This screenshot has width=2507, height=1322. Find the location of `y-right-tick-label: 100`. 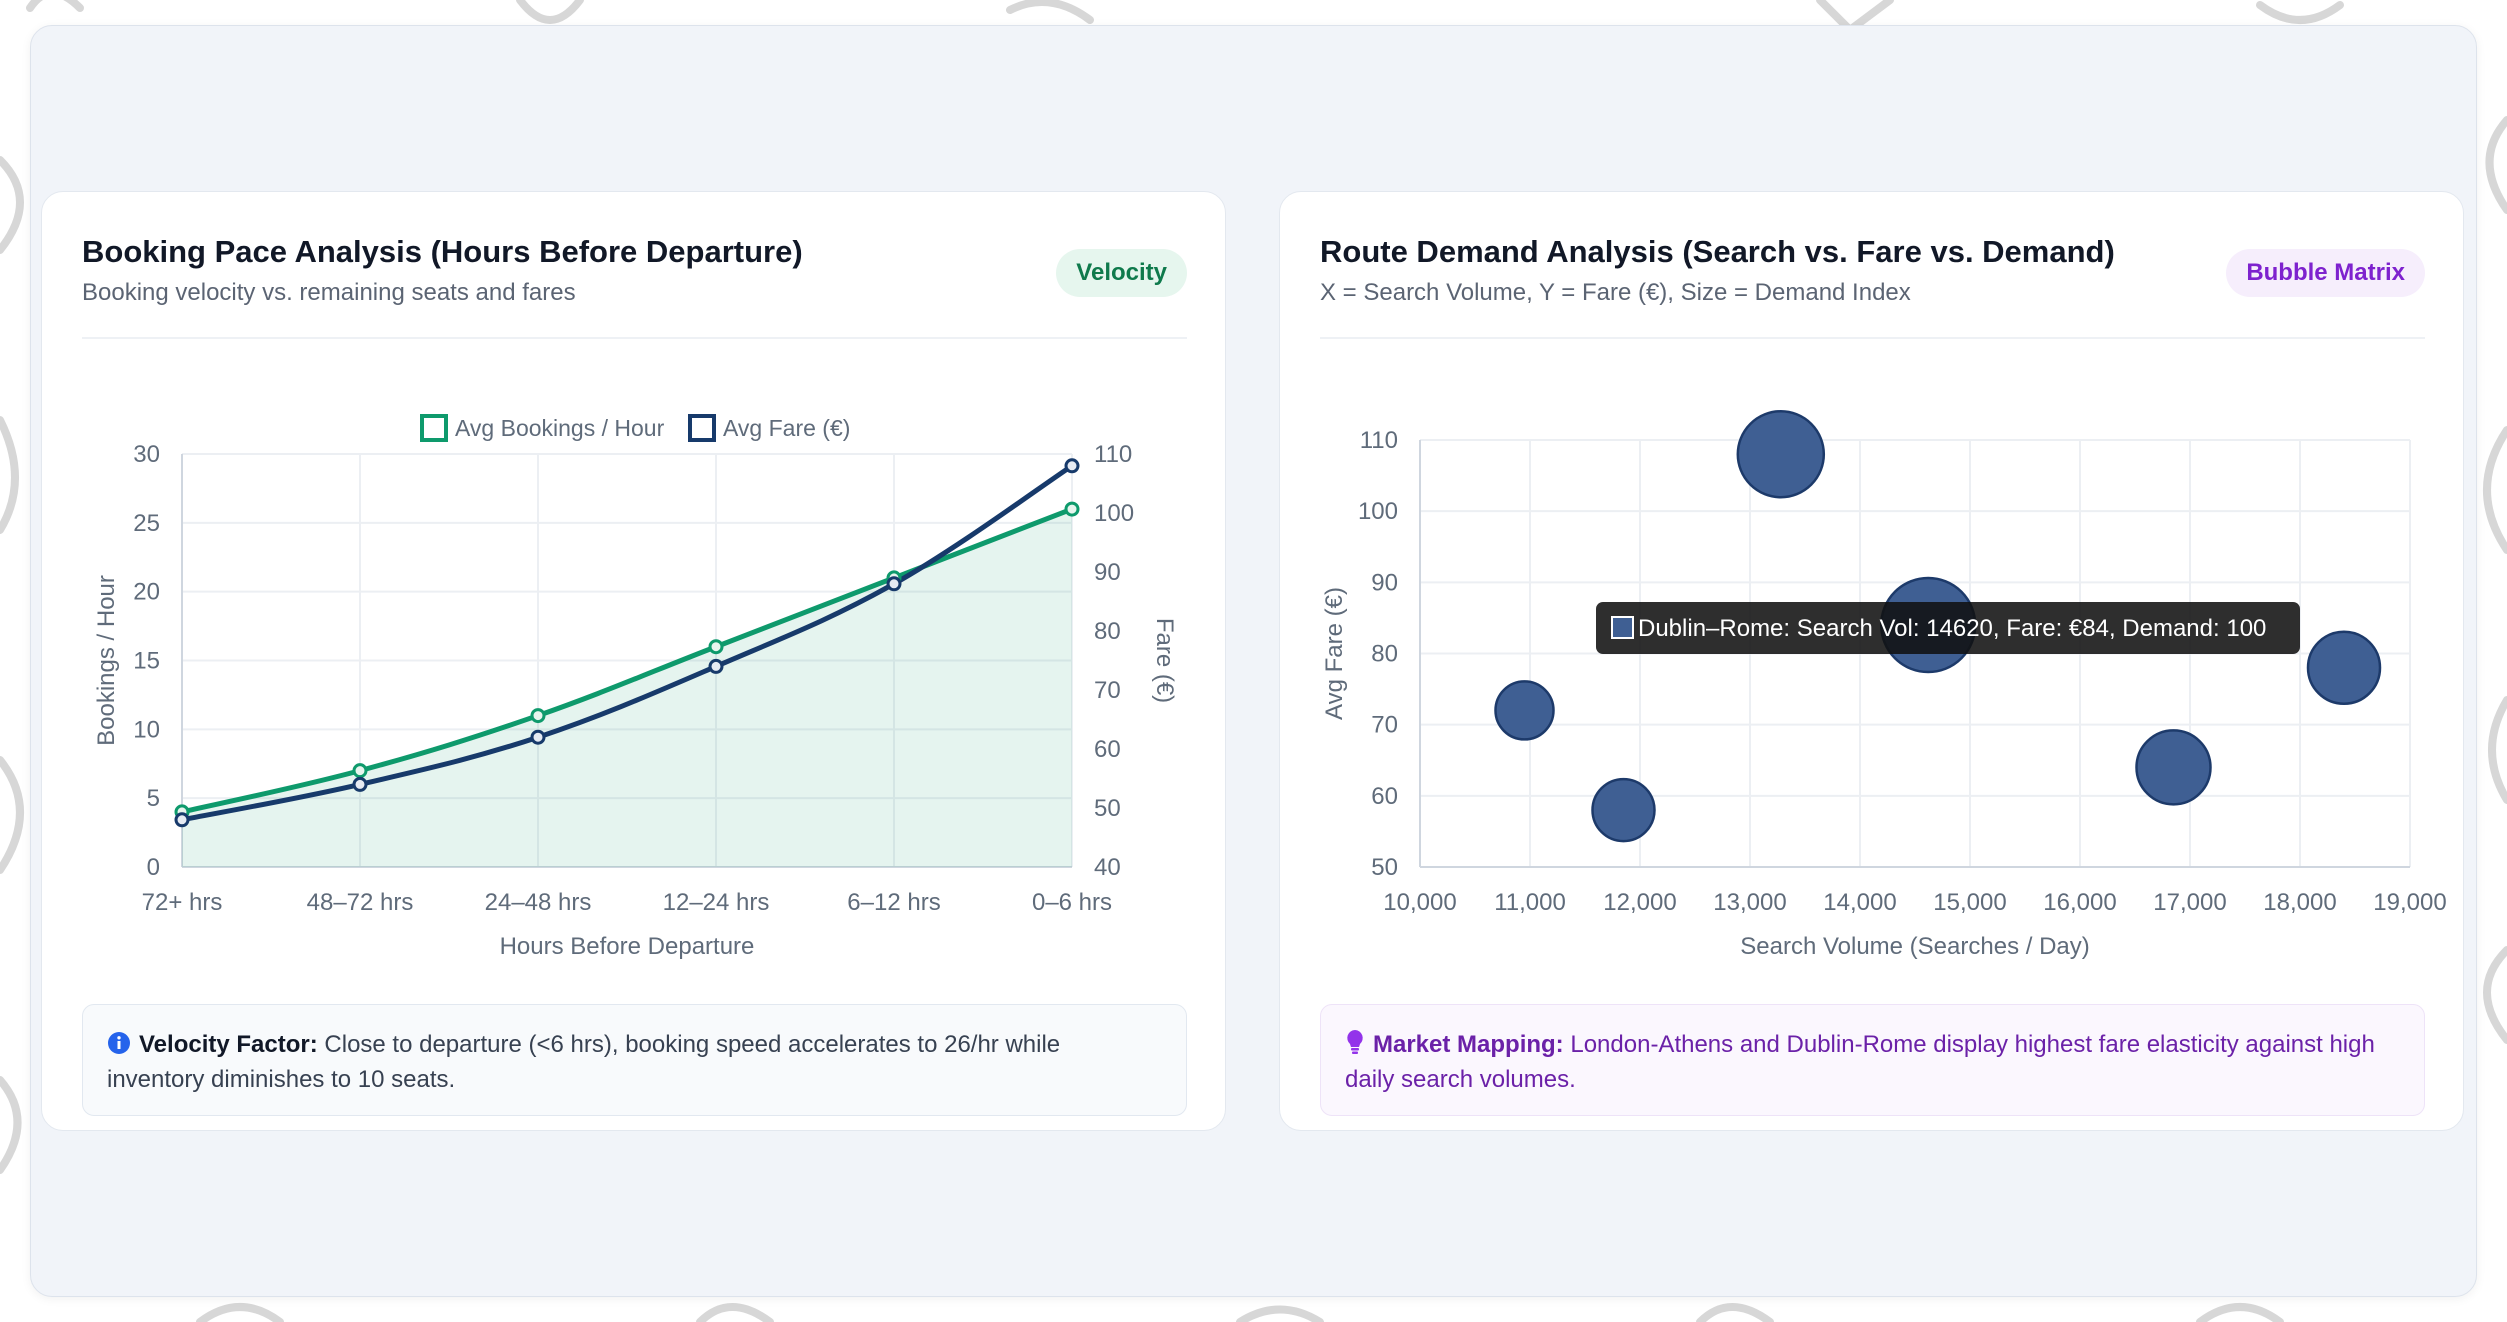

y-right-tick-label: 100 is located at coordinates (1114, 513).